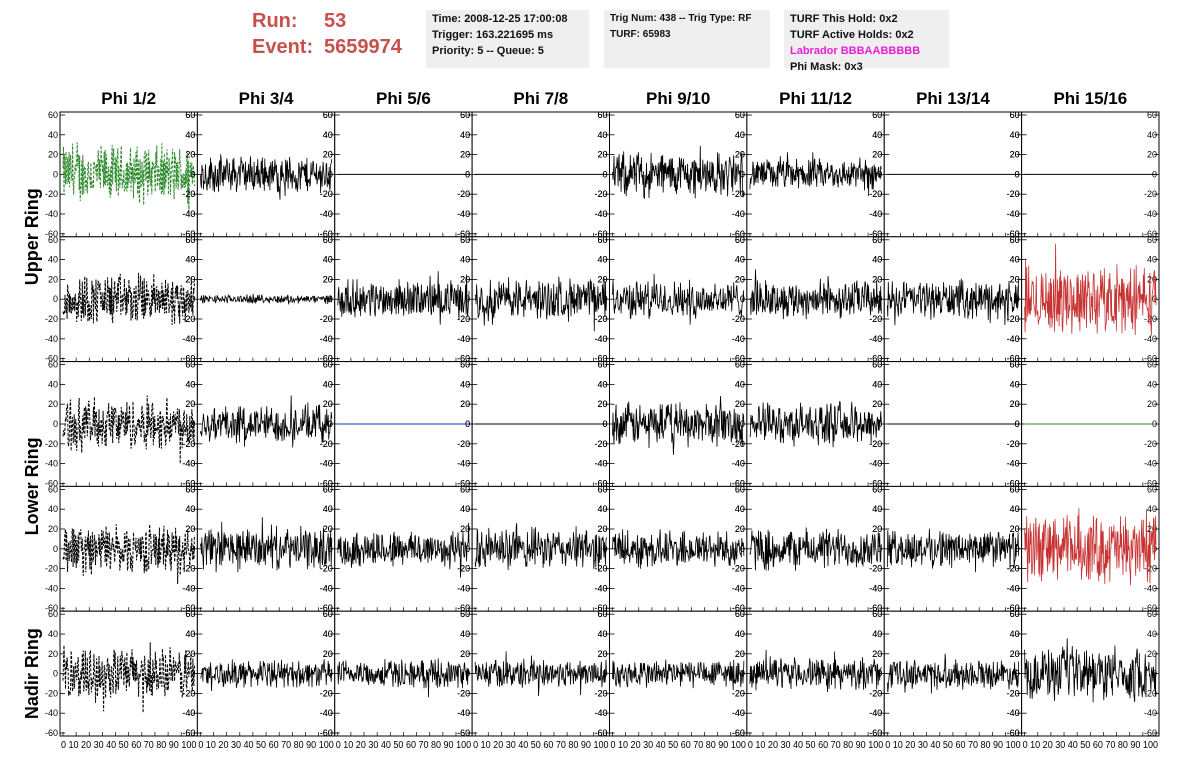  I want to click on labrador-text: Labrador BBBAABBBBB, so click(855, 51).